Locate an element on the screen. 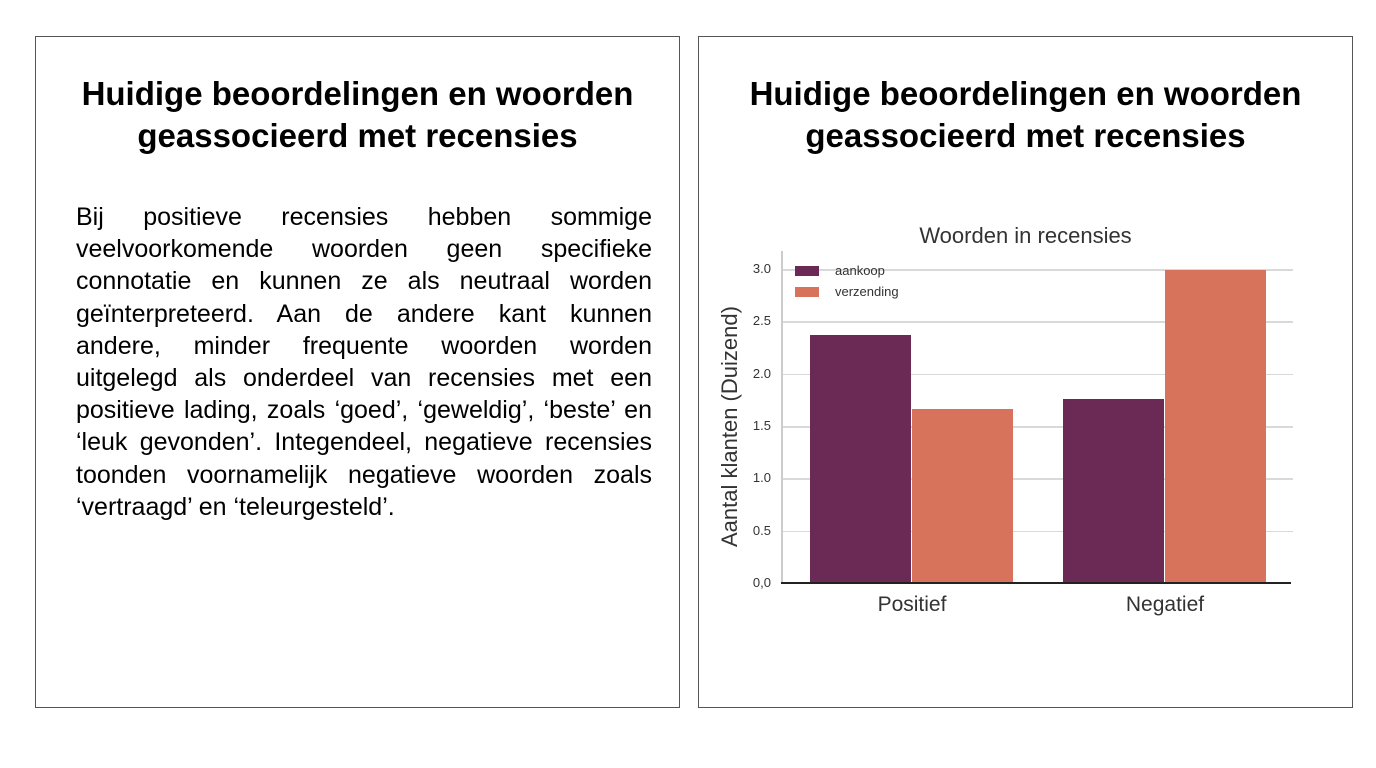  y-tick-label: 0.5 is located at coordinates (761, 530).